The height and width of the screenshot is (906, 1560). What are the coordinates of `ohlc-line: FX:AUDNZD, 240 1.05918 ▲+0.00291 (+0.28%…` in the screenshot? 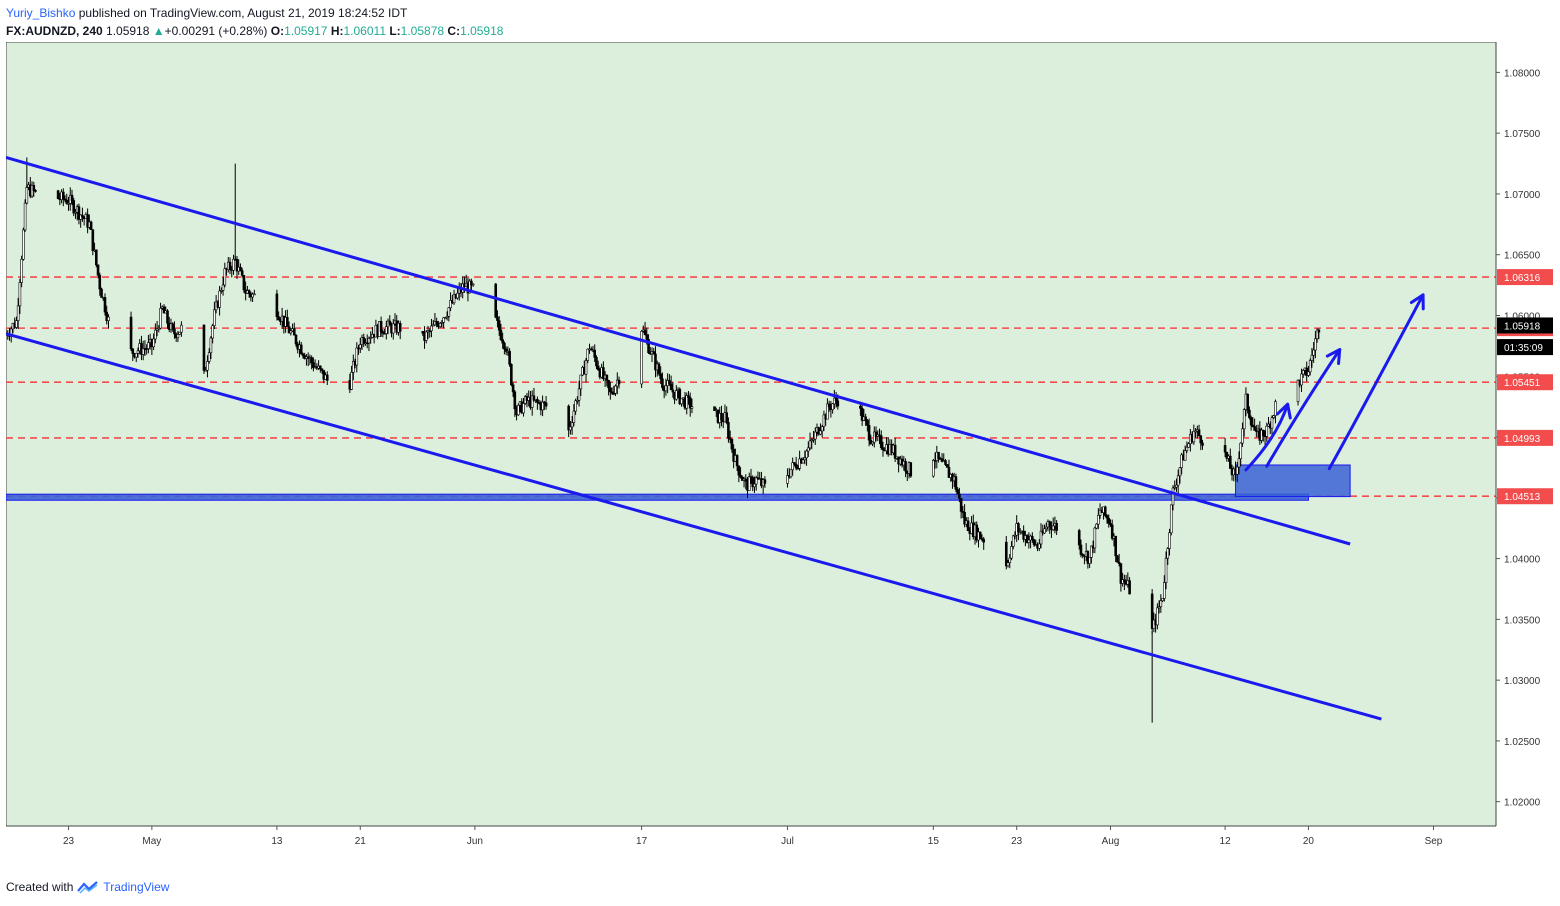 It's located at (254, 31).